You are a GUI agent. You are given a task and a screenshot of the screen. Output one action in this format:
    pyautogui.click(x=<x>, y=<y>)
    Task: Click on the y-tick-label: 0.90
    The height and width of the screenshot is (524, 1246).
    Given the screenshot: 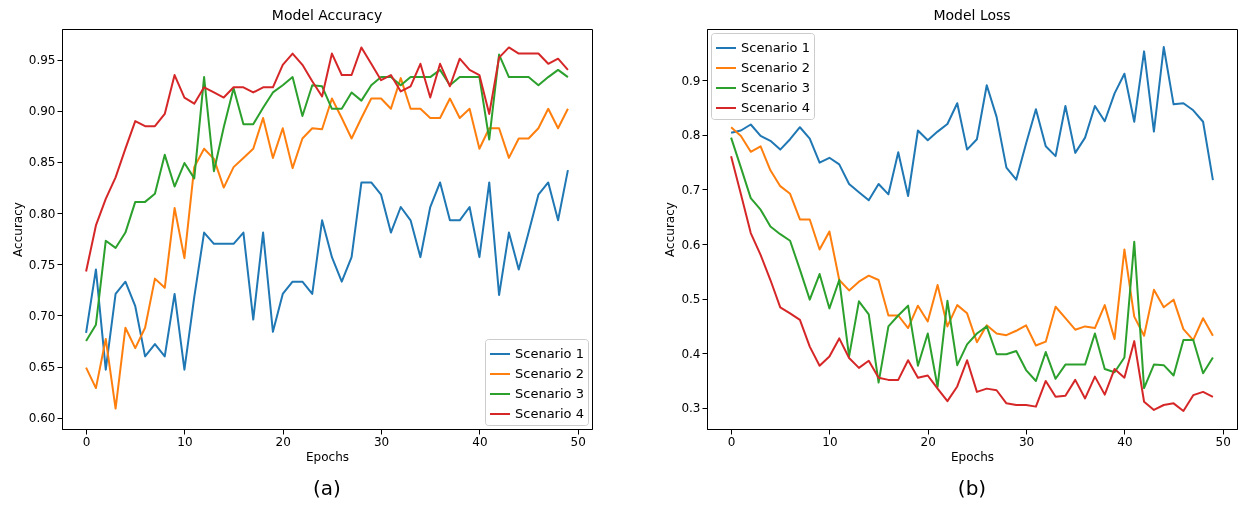 What is the action you would take?
    pyautogui.click(x=42, y=111)
    